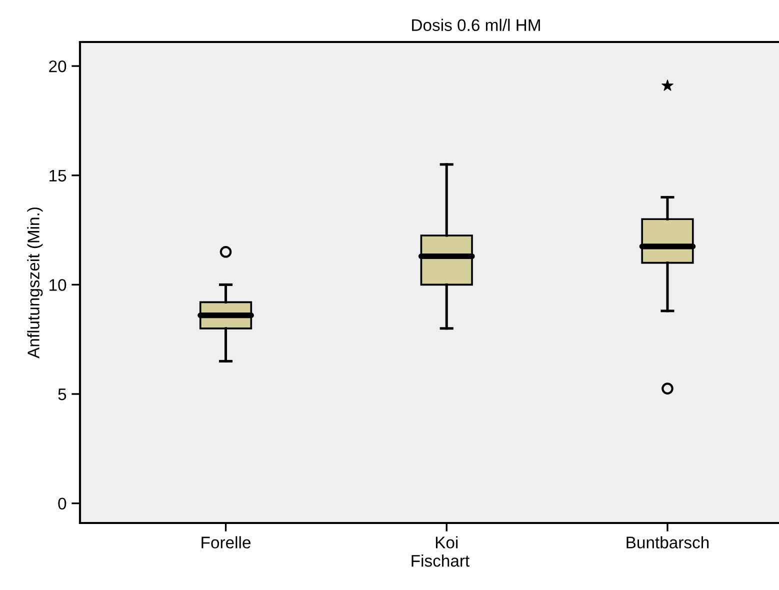 The height and width of the screenshot is (590, 779). Describe the element at coordinates (476, 25) in the screenshot. I see `chart-title: Dosis 0.6 ml/l HM` at that location.